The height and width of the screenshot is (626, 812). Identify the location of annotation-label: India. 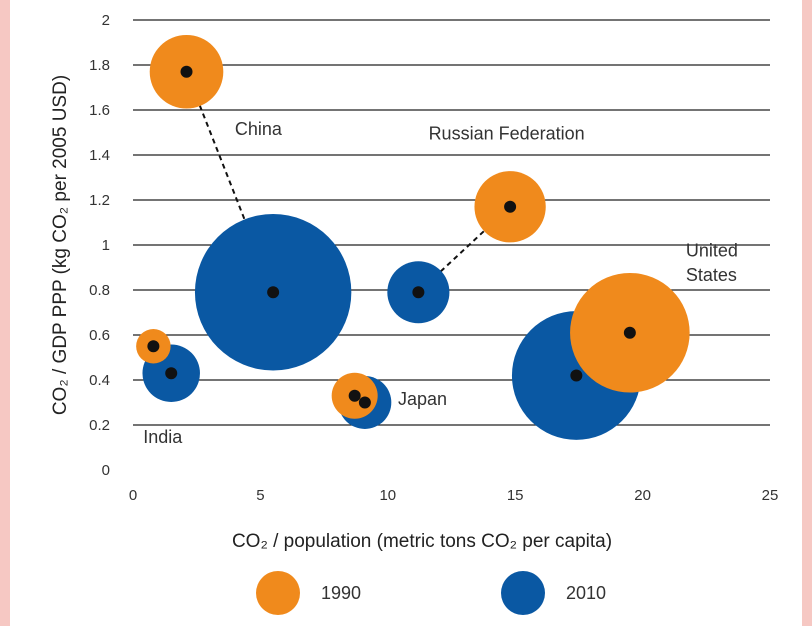
(163, 437).